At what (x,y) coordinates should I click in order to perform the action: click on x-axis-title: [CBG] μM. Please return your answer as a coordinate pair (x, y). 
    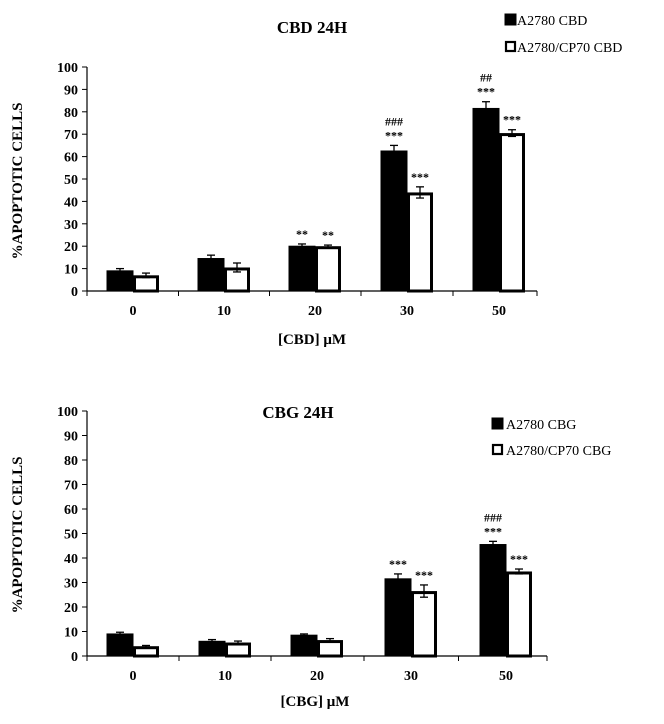
    Looking at the image, I should click on (315, 702).